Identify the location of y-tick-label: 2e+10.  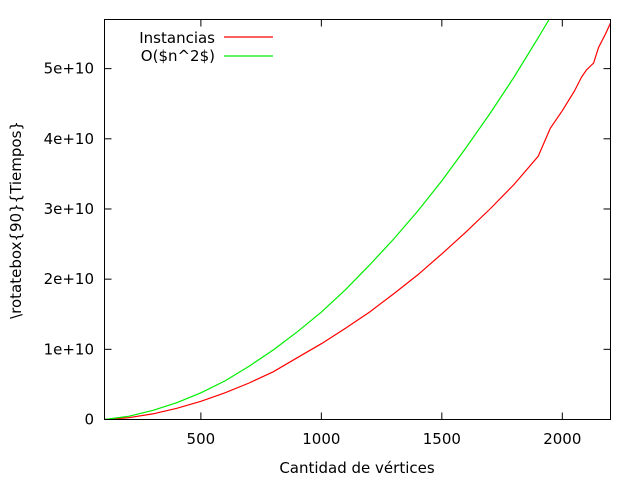
(69, 279).